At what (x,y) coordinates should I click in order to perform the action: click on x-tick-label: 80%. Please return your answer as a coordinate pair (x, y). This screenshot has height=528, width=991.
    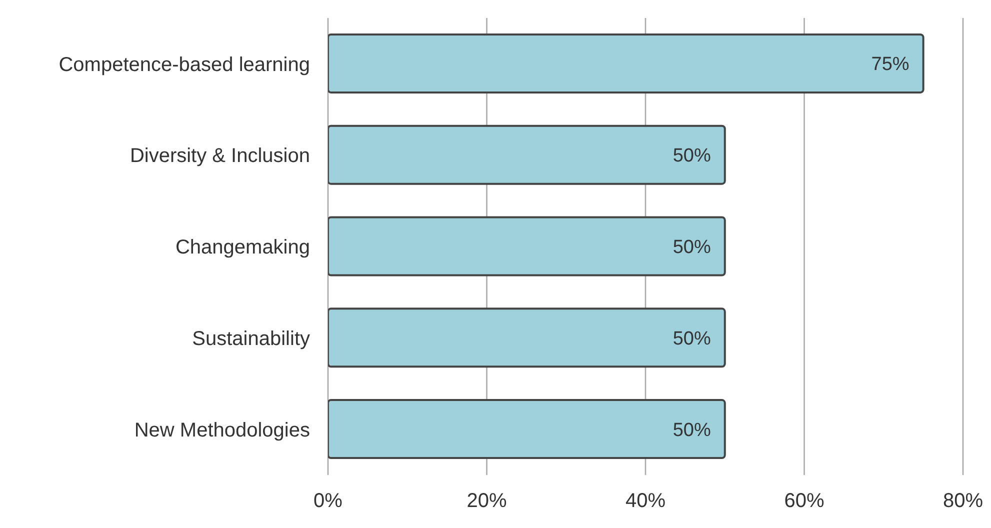
    Looking at the image, I should click on (963, 501).